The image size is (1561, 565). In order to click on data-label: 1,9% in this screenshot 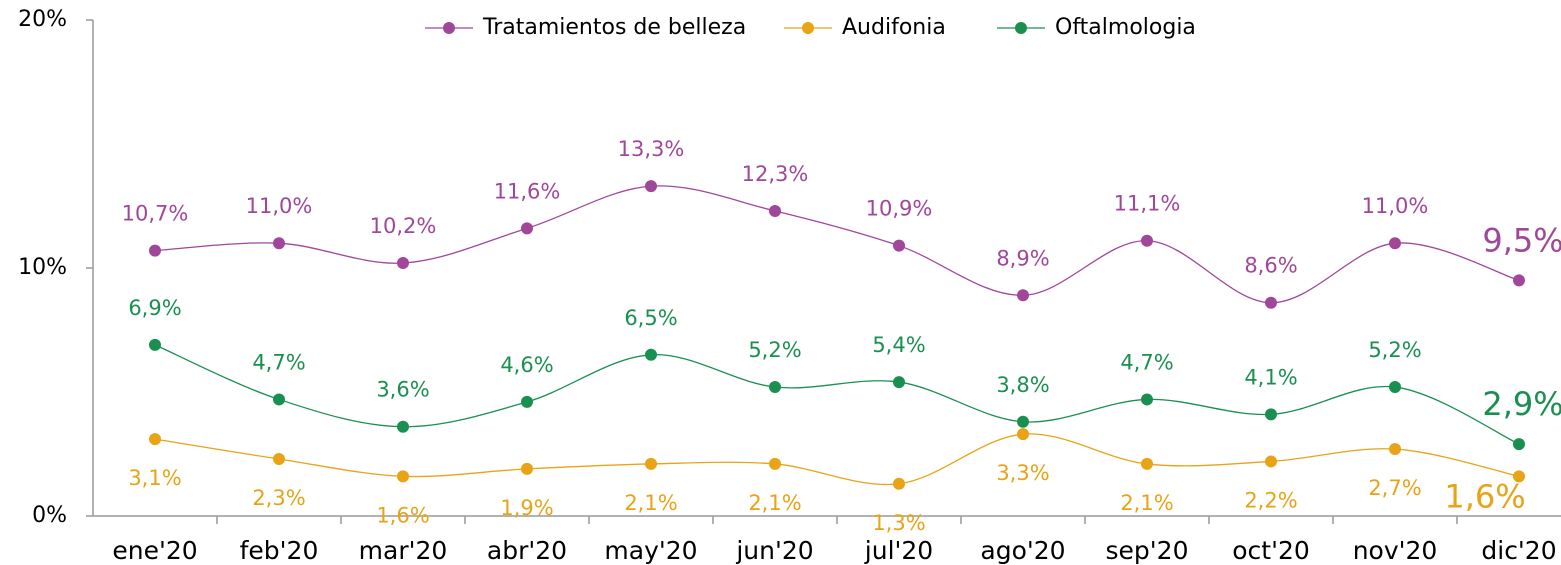, I will do `click(526, 508)`.